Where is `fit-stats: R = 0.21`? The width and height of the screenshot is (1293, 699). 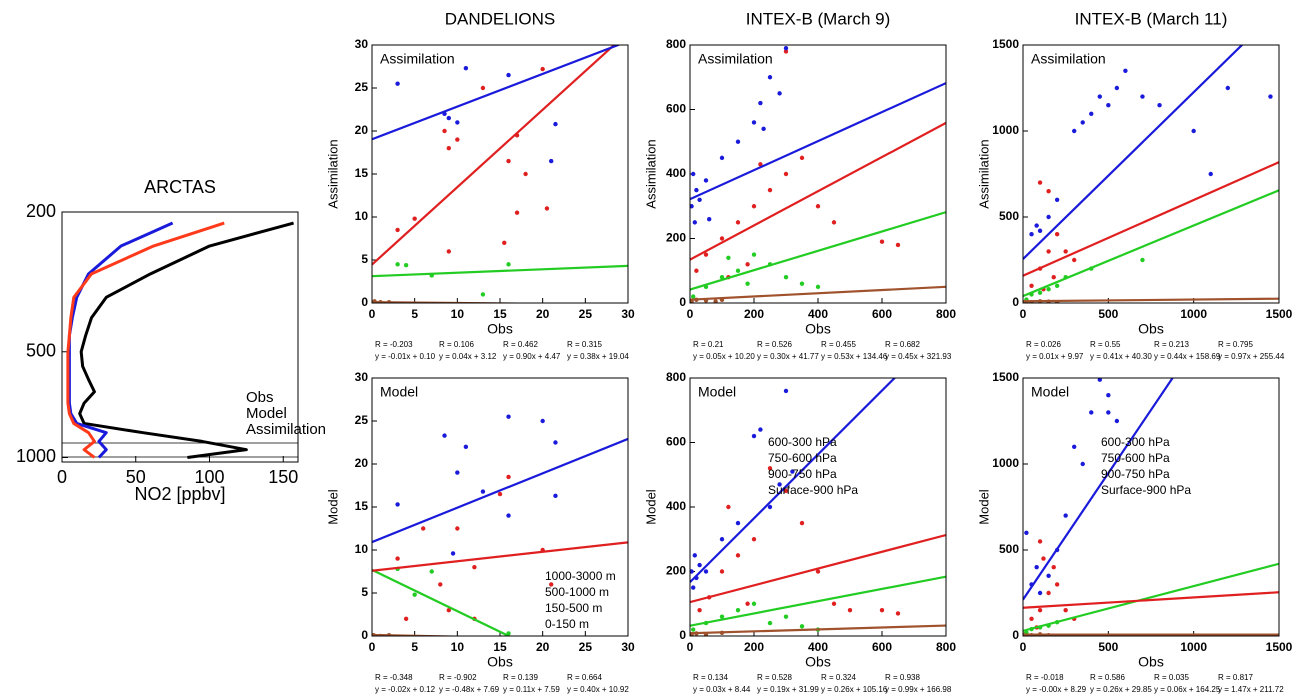
fit-stats: R = 0.21 is located at coordinates (708, 344).